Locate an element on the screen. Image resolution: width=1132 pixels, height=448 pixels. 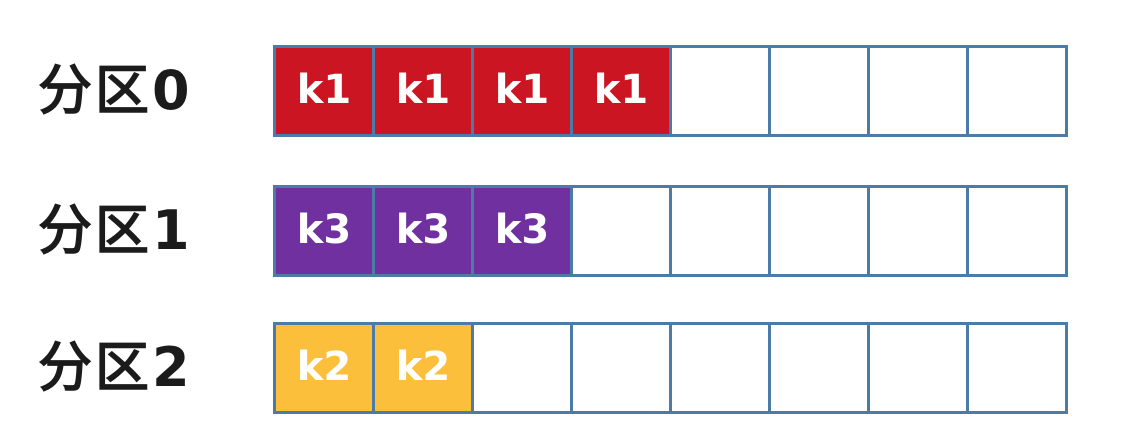
partition-label: 分区0 is located at coordinates (115, 90).